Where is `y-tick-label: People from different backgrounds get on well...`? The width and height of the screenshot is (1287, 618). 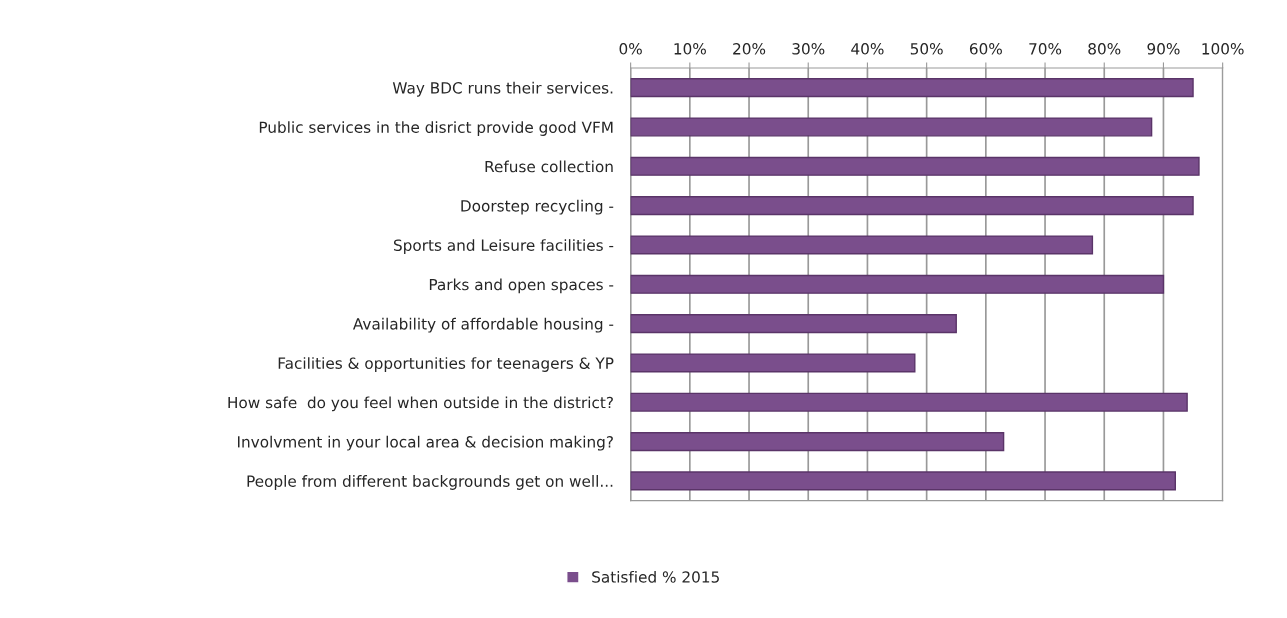 y-tick-label: People from different backgrounds get on well... is located at coordinates (430, 482).